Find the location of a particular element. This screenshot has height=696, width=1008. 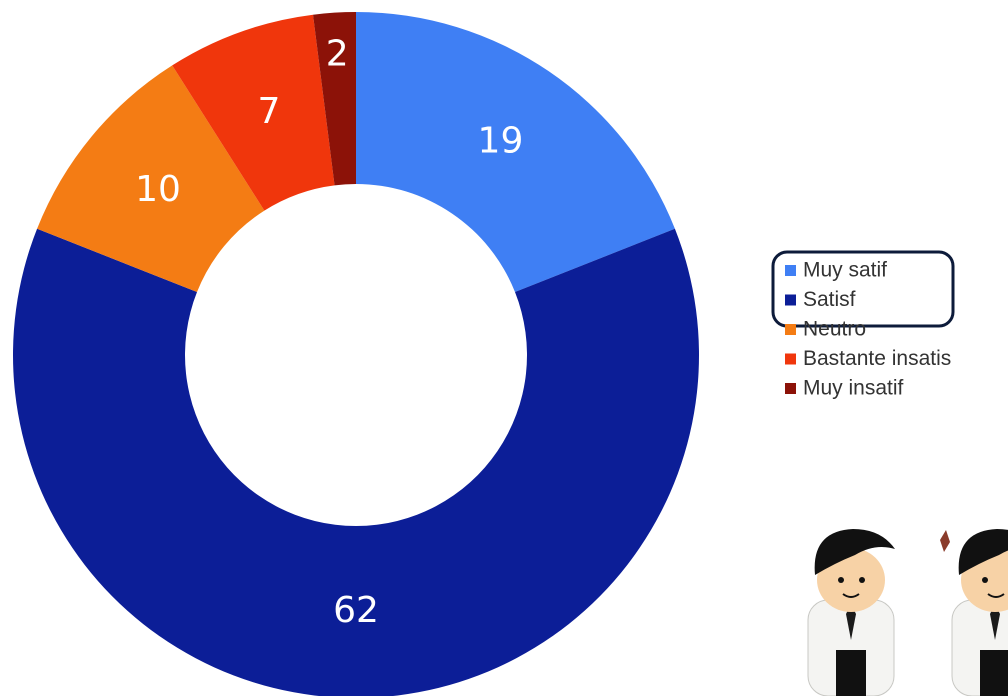

scissors is located at coordinates (945, 541).